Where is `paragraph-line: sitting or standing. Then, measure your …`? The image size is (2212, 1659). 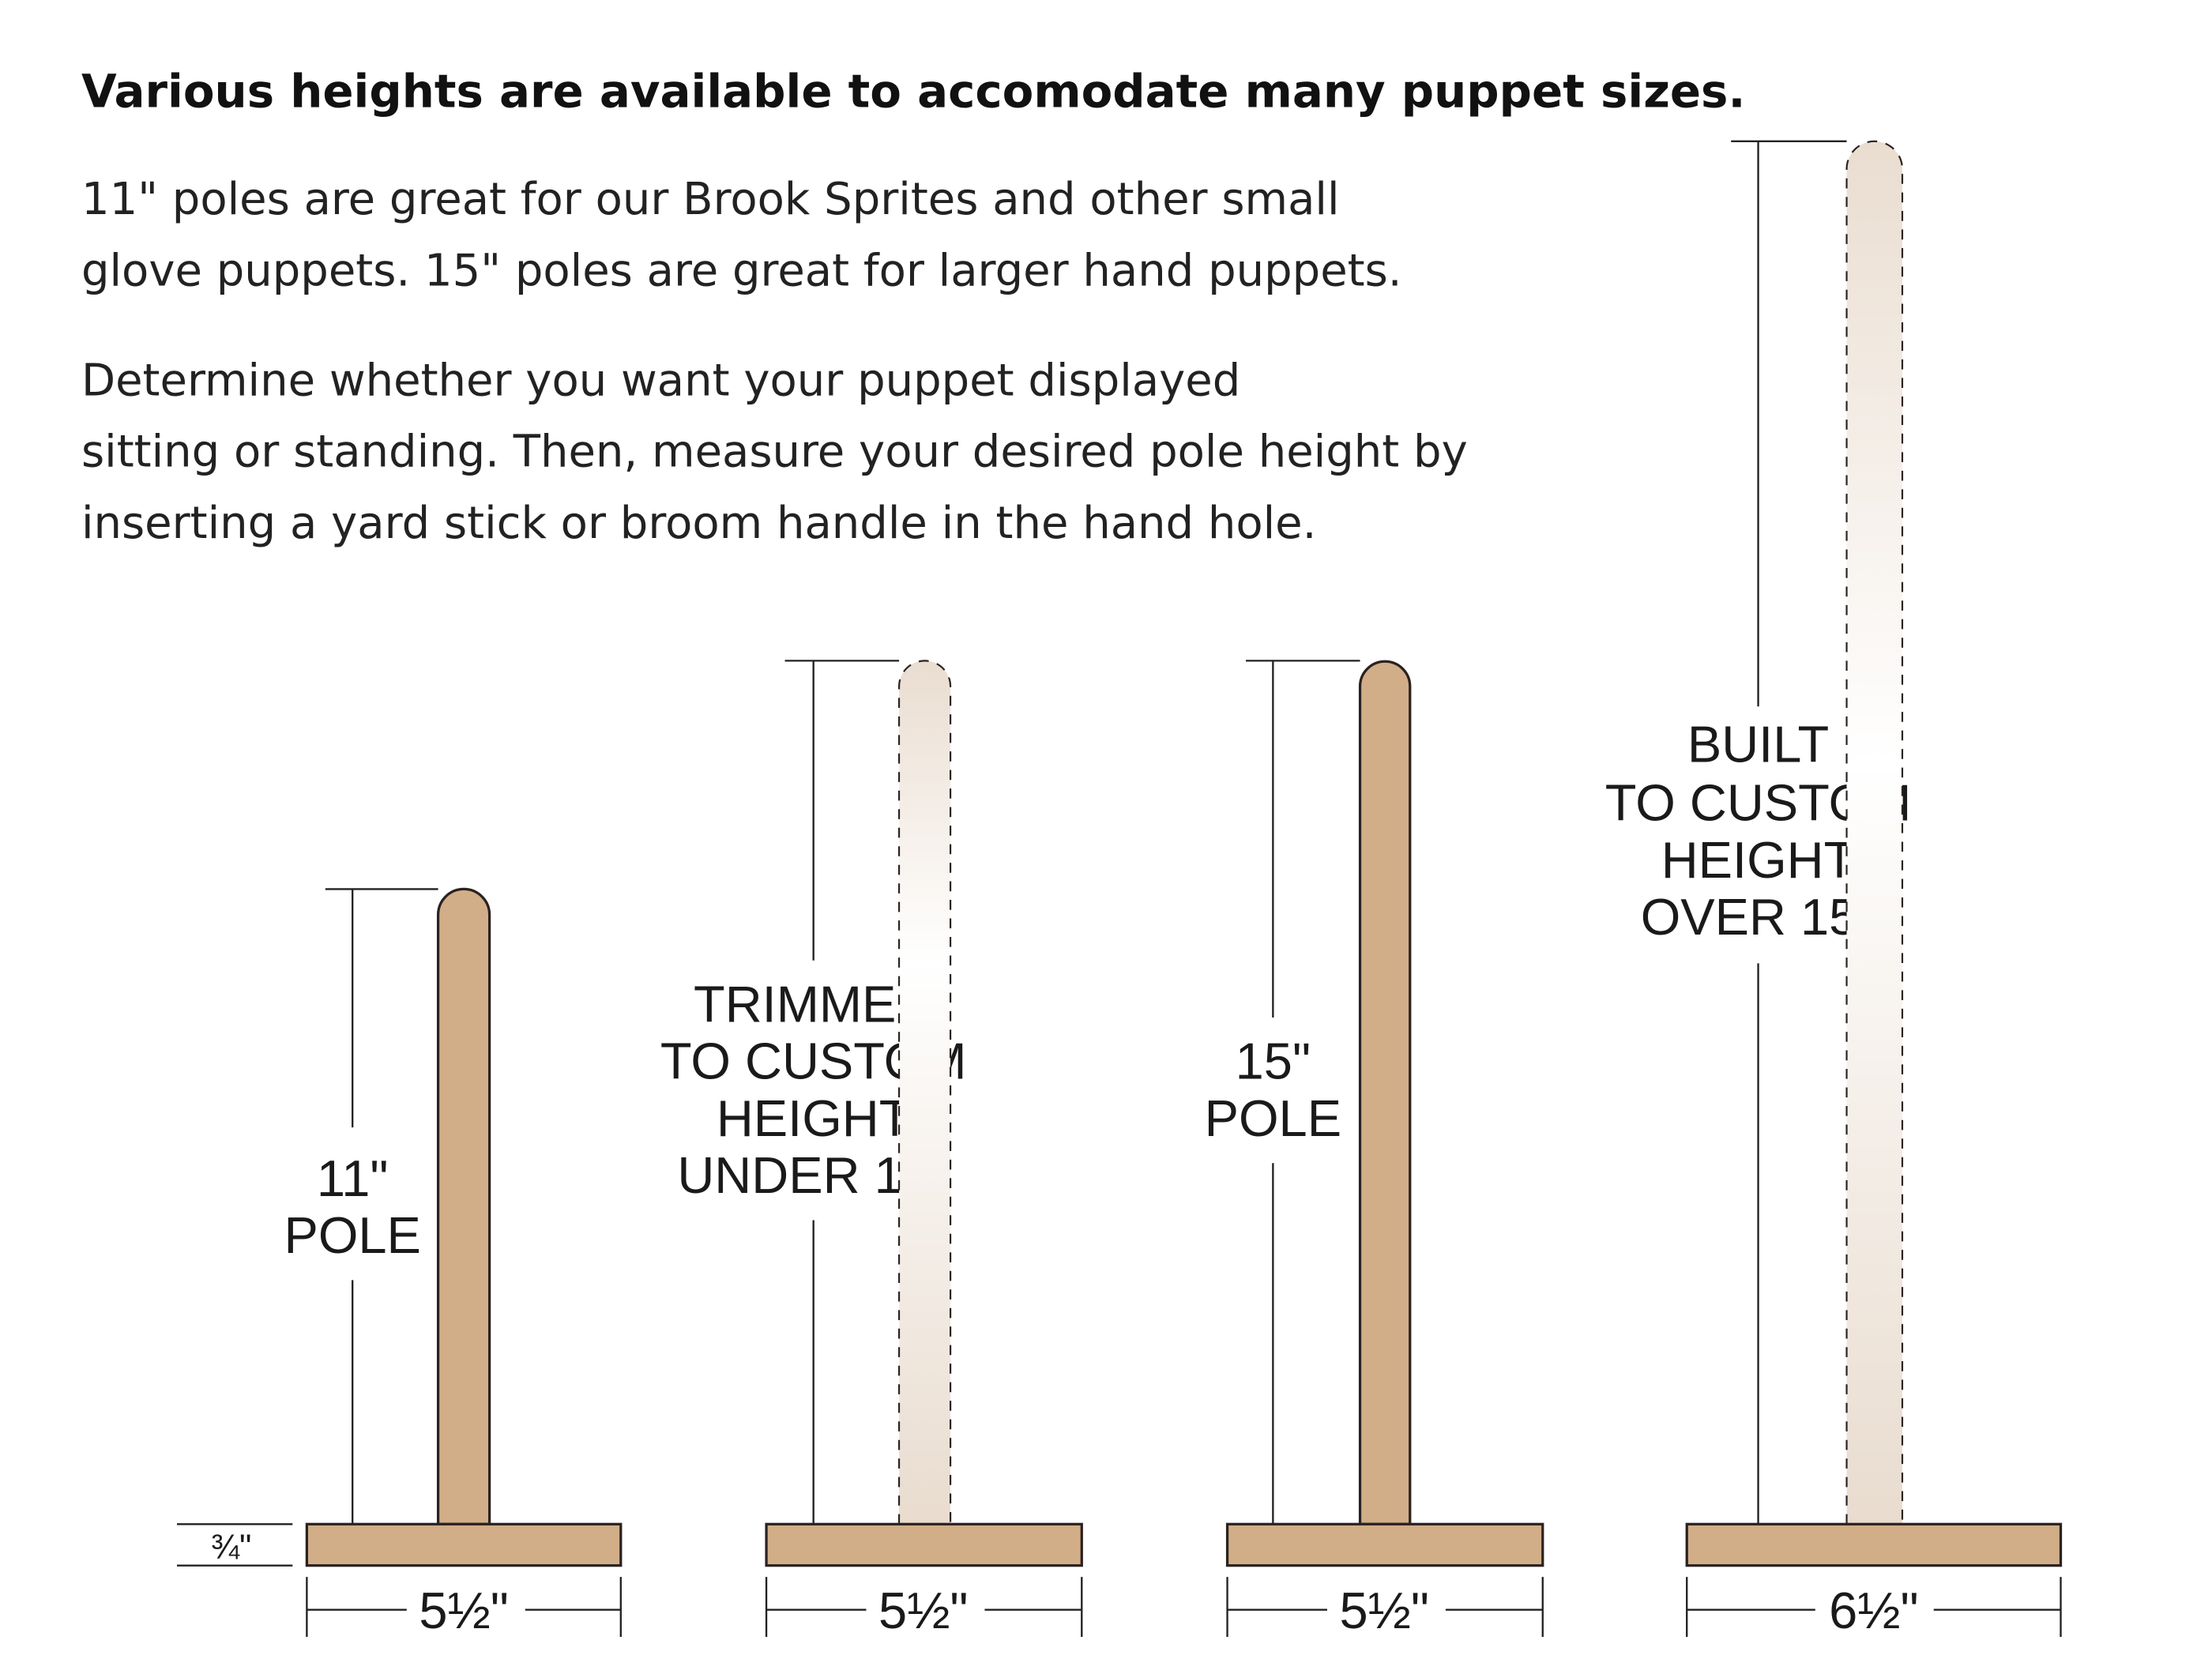 paragraph-line: sitting or standing. Then, measure your … is located at coordinates (775, 453).